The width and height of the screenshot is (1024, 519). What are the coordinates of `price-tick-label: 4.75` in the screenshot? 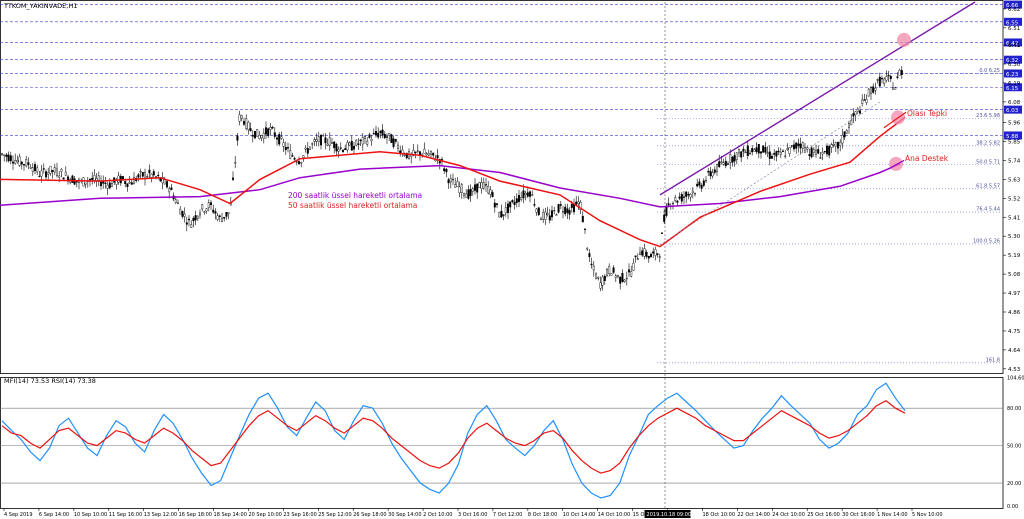 It's located at (1014, 332).